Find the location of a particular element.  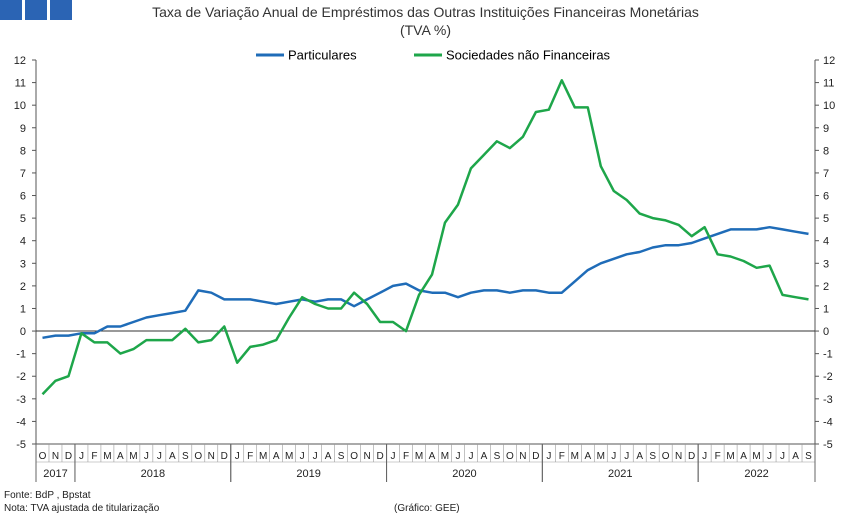

y-tick-label-right: 11 is located at coordinates (828, 84).